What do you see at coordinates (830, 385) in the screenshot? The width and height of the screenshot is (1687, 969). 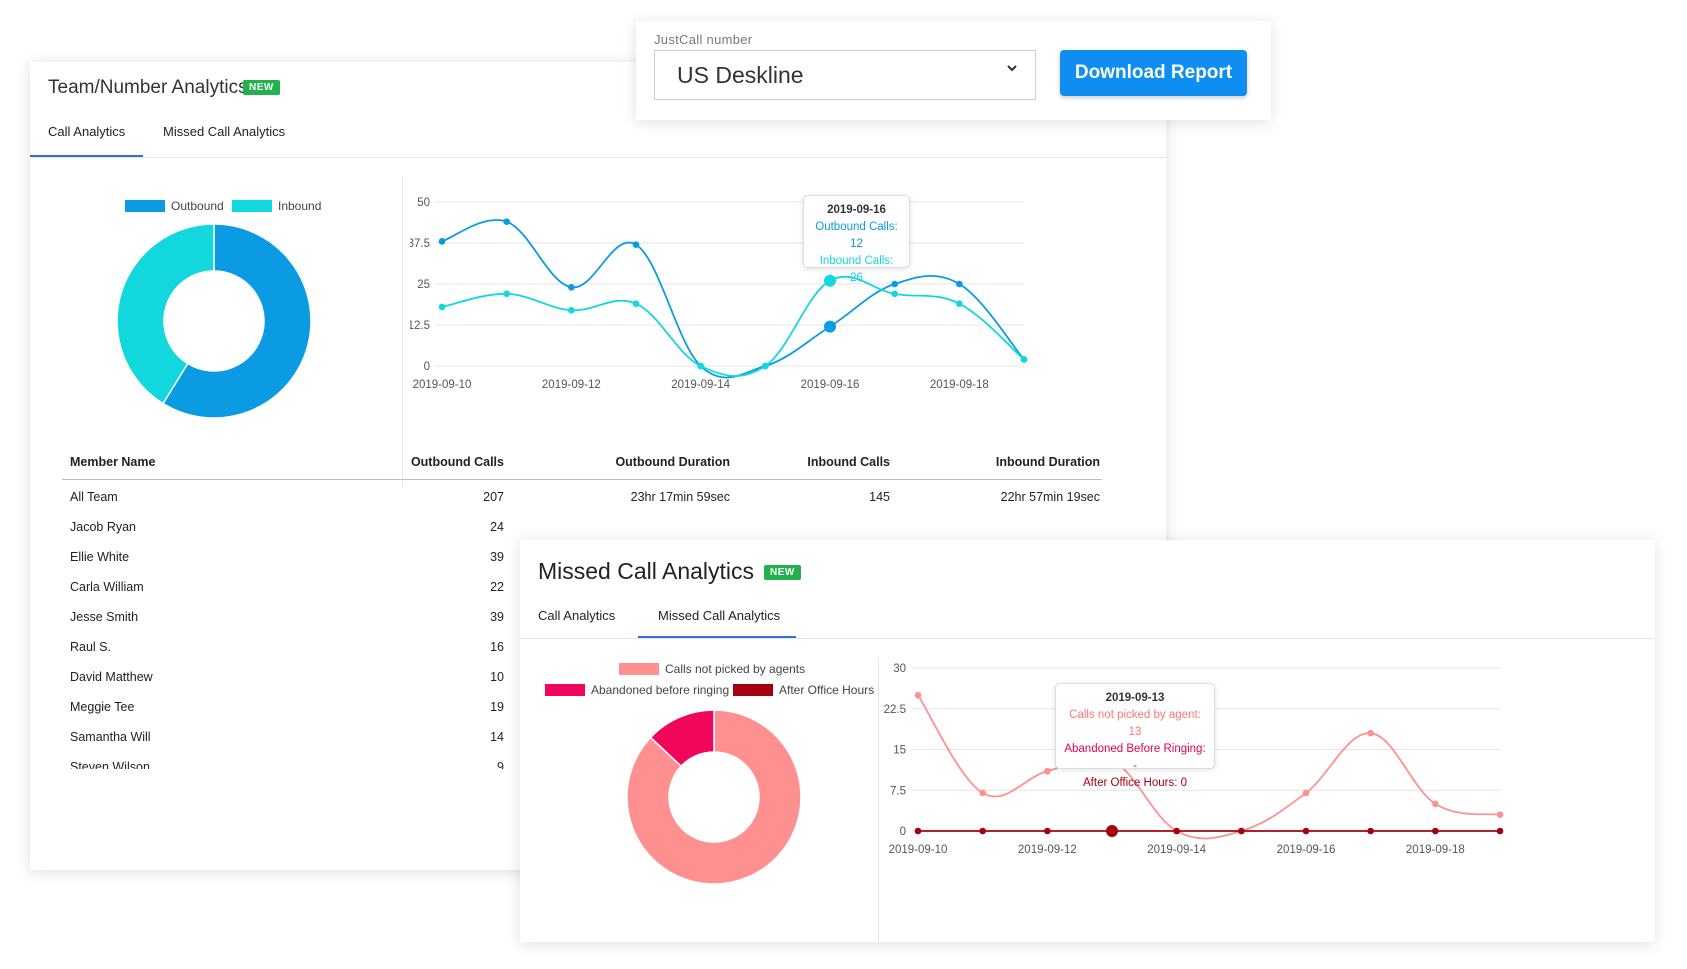 I see `calls-line-x-tick-label: 2019-09-16` at bounding box center [830, 385].